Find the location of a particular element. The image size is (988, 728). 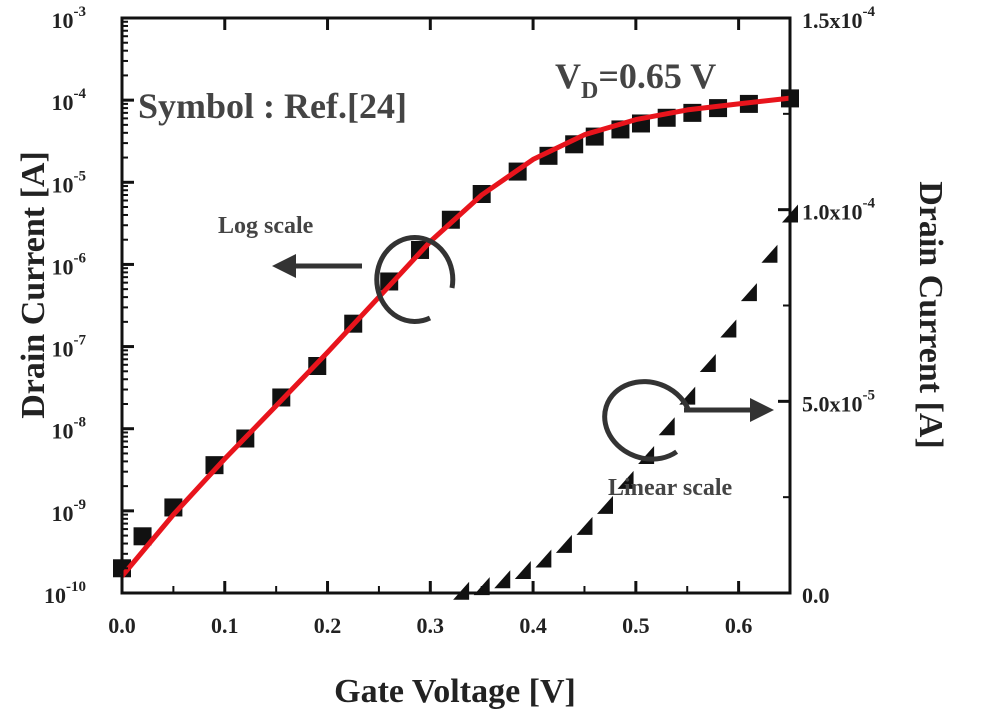

y-left-axis-title: Drain Current [A] is located at coordinates (33, 285).